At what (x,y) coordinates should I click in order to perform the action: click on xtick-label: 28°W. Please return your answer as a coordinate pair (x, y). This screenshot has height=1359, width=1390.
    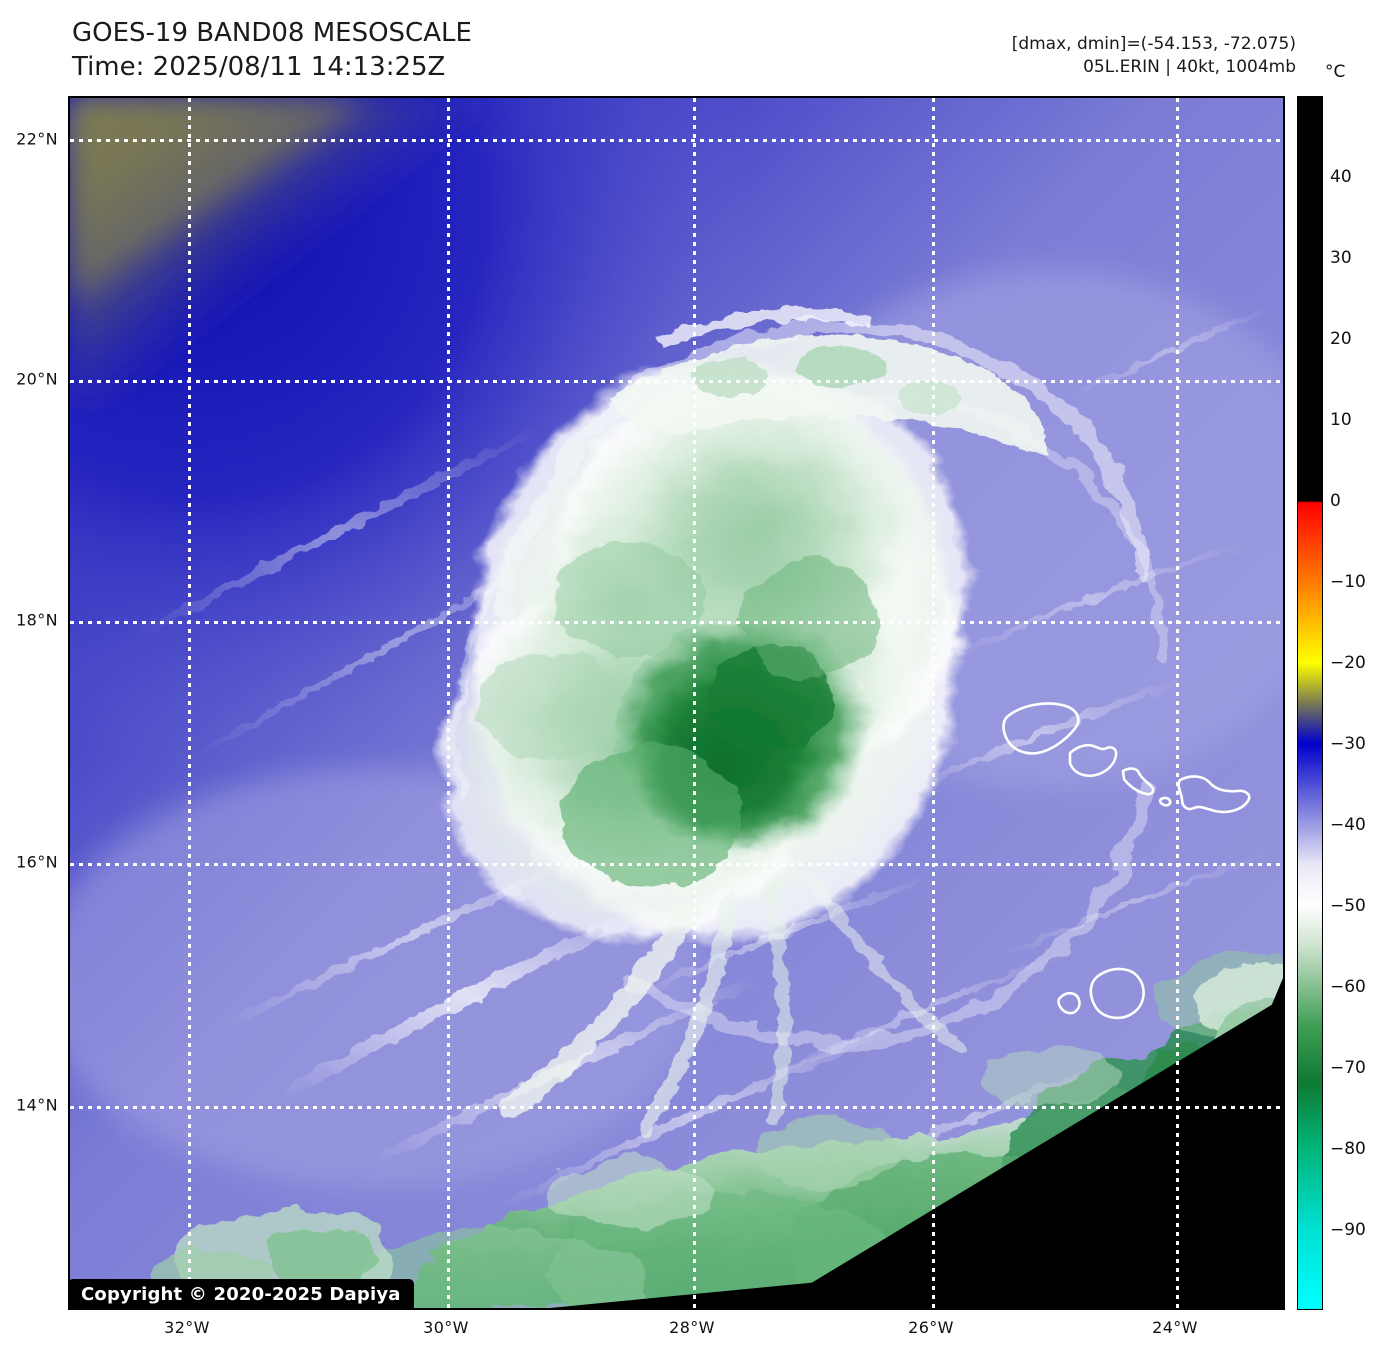
    Looking at the image, I should click on (692, 1327).